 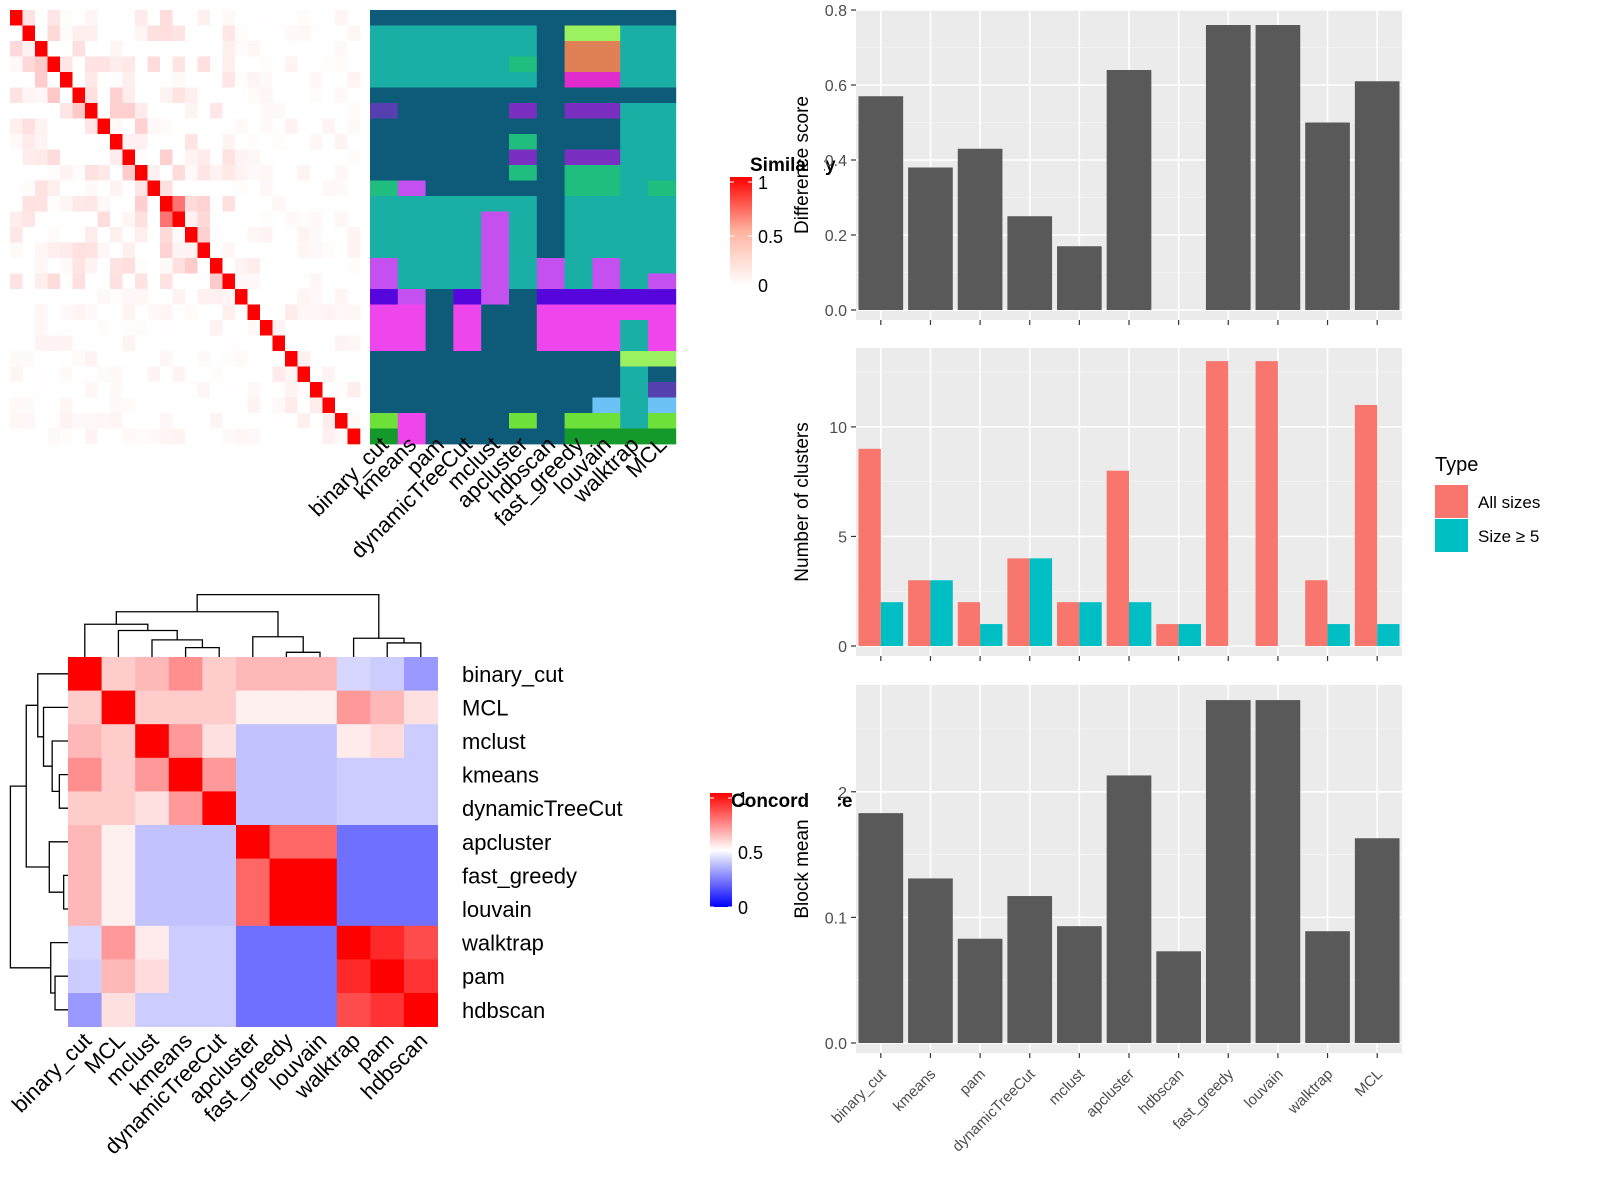 What do you see at coordinates (59, 967) in the screenshot?
I see `dendrogram-branch` at bounding box center [59, 967].